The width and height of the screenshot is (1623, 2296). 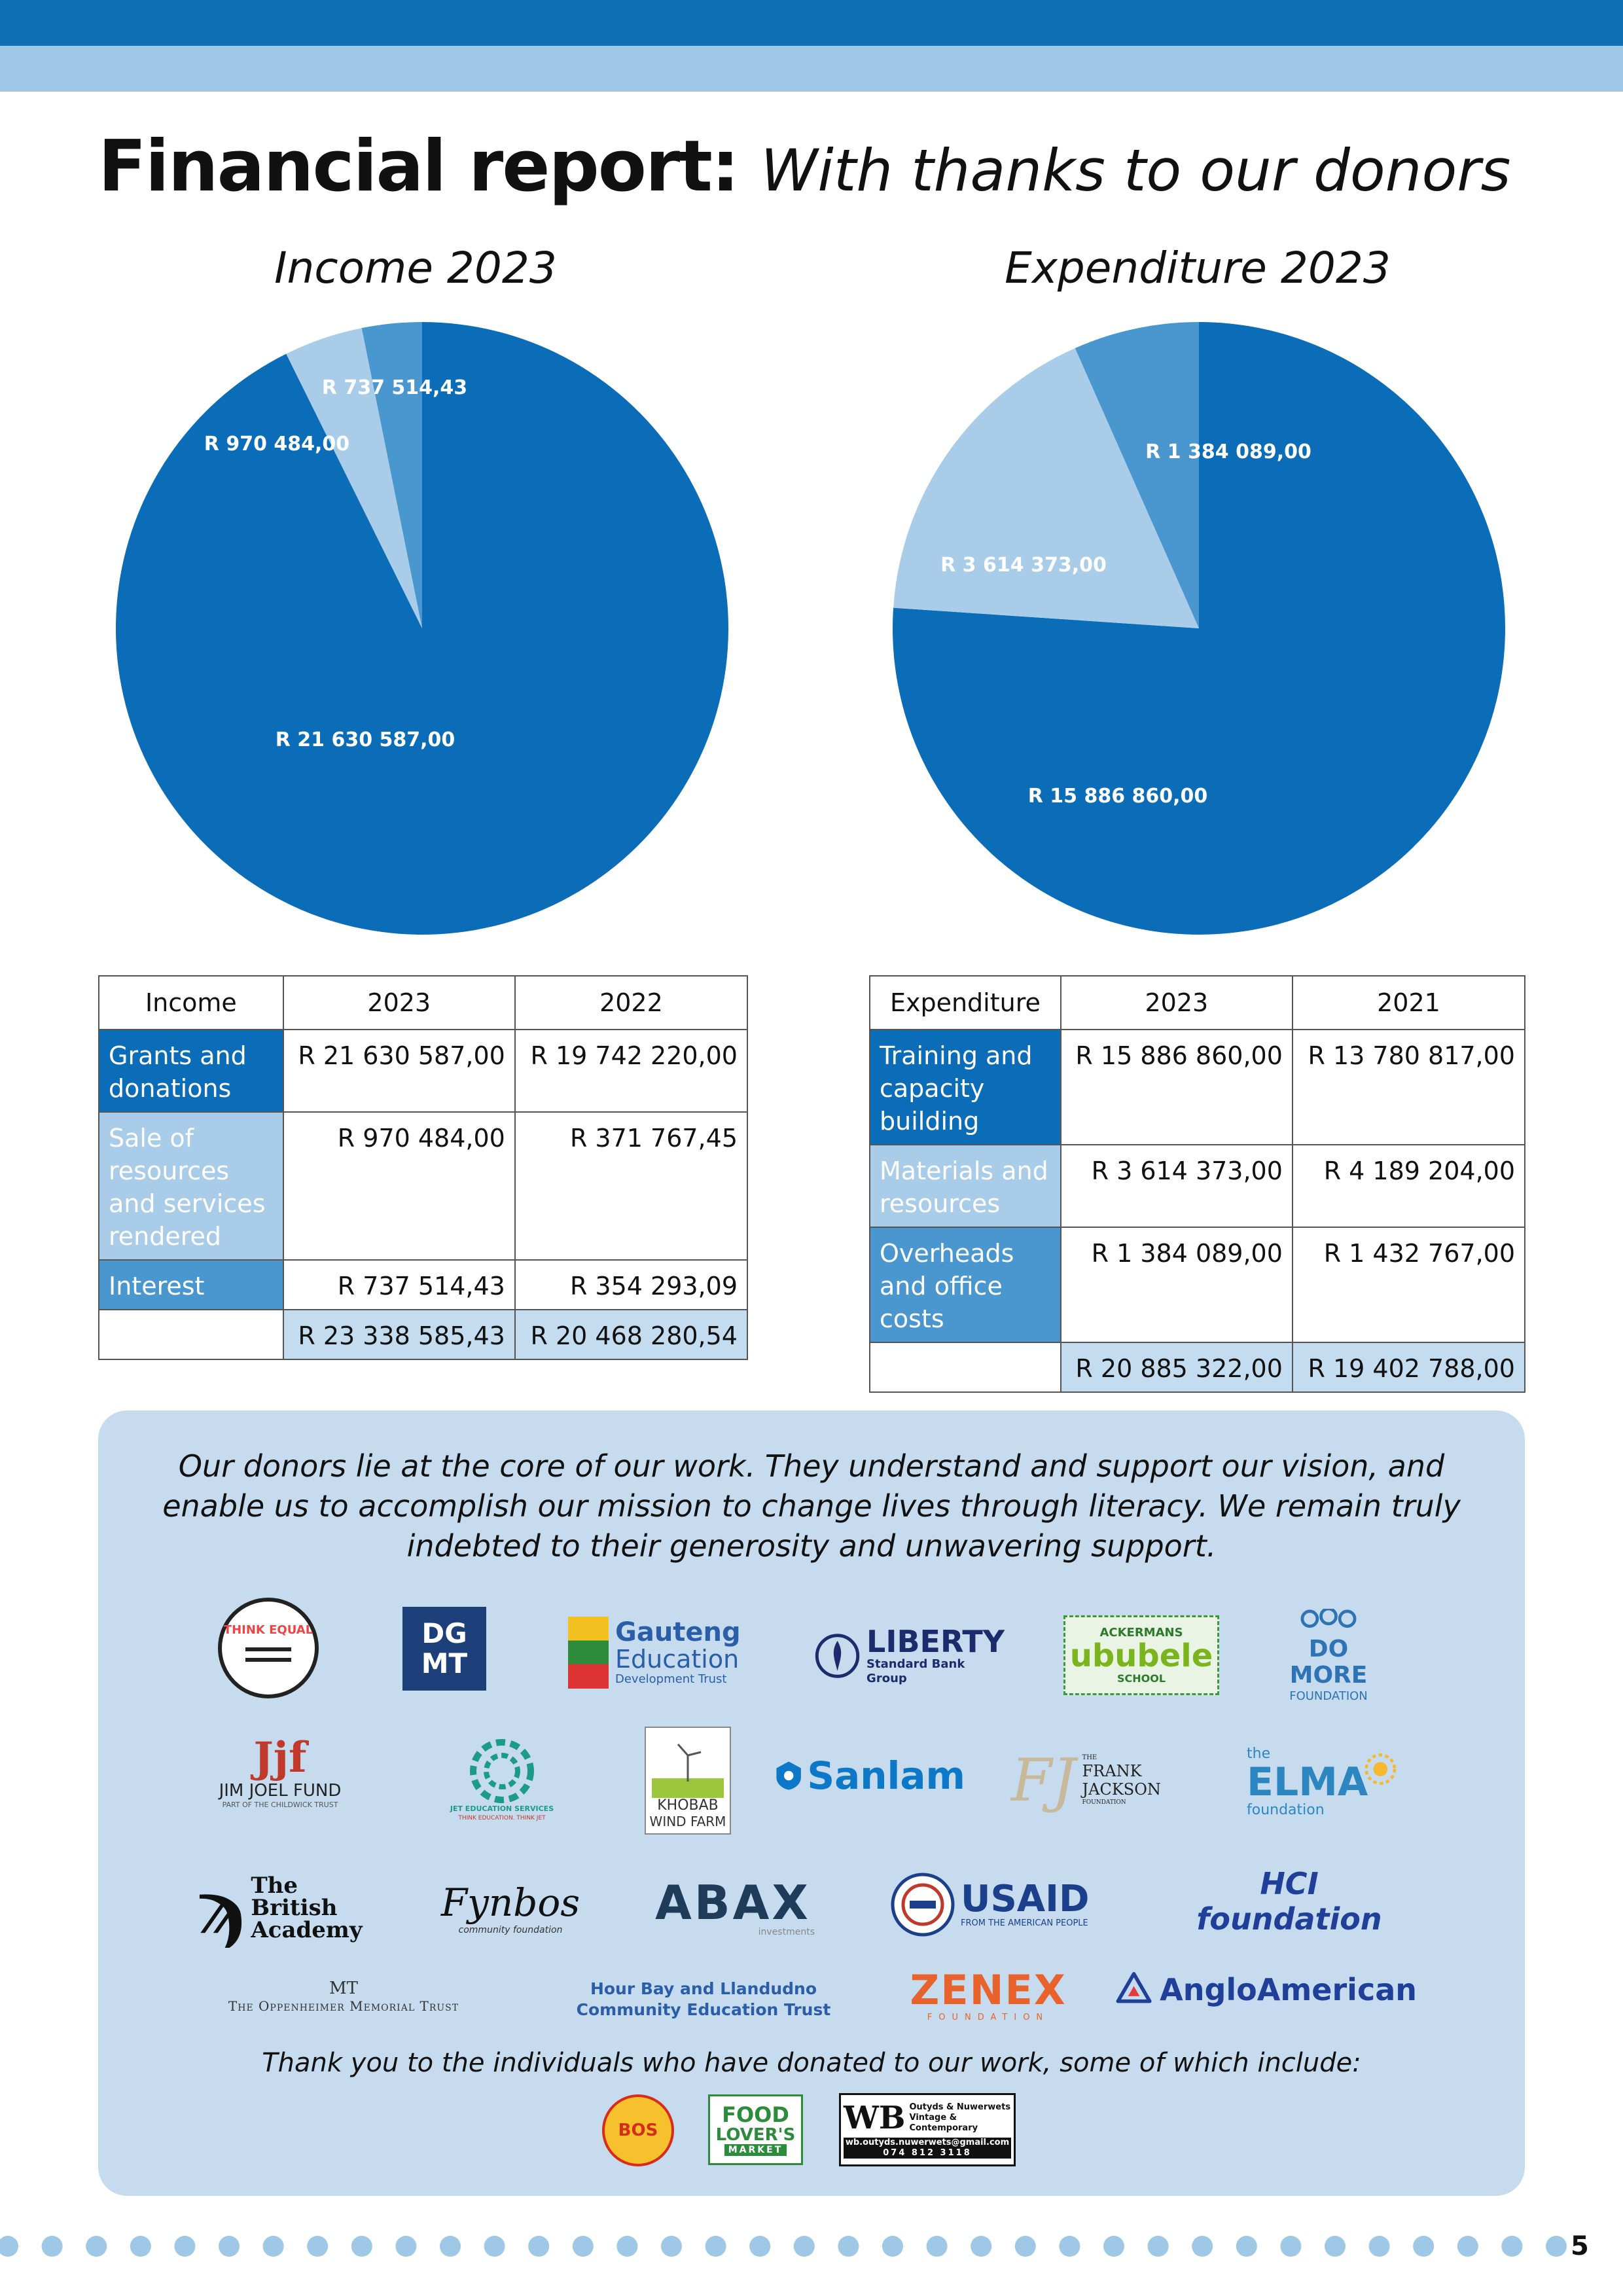 I want to click on oppenheimer-memorial-trust-logo: MT The Oppenheimer Memorial Trust, so click(x=344, y=1996).